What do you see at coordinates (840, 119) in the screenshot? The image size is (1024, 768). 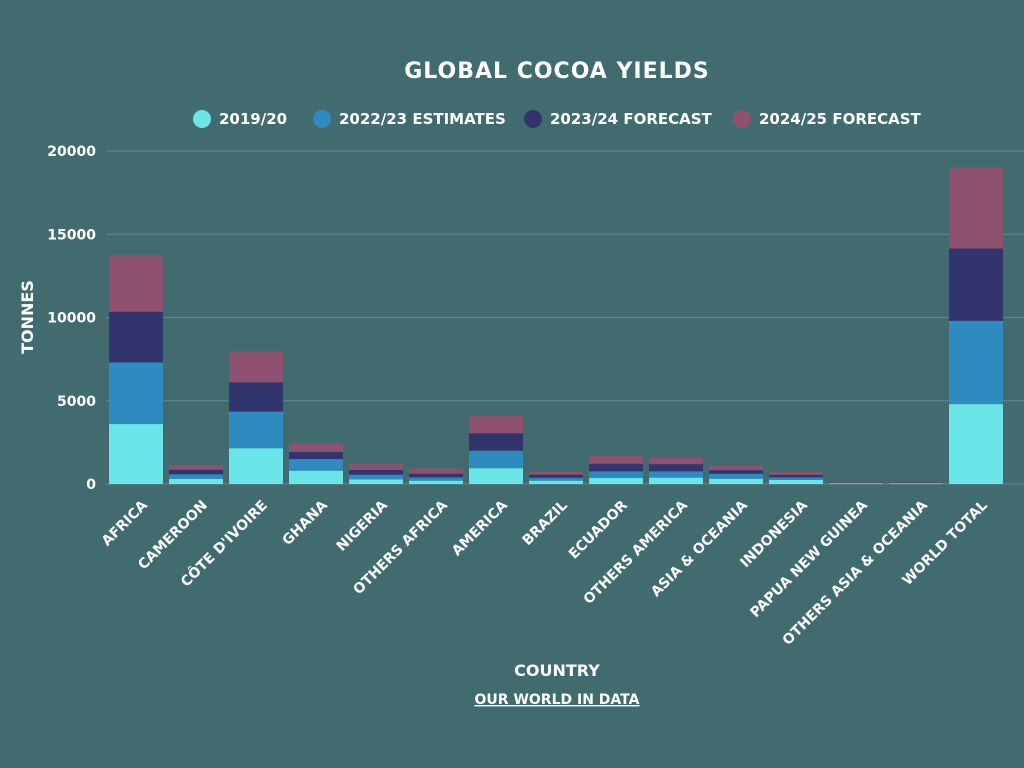 I see `legend-label: 2024/25 Forecast` at bounding box center [840, 119].